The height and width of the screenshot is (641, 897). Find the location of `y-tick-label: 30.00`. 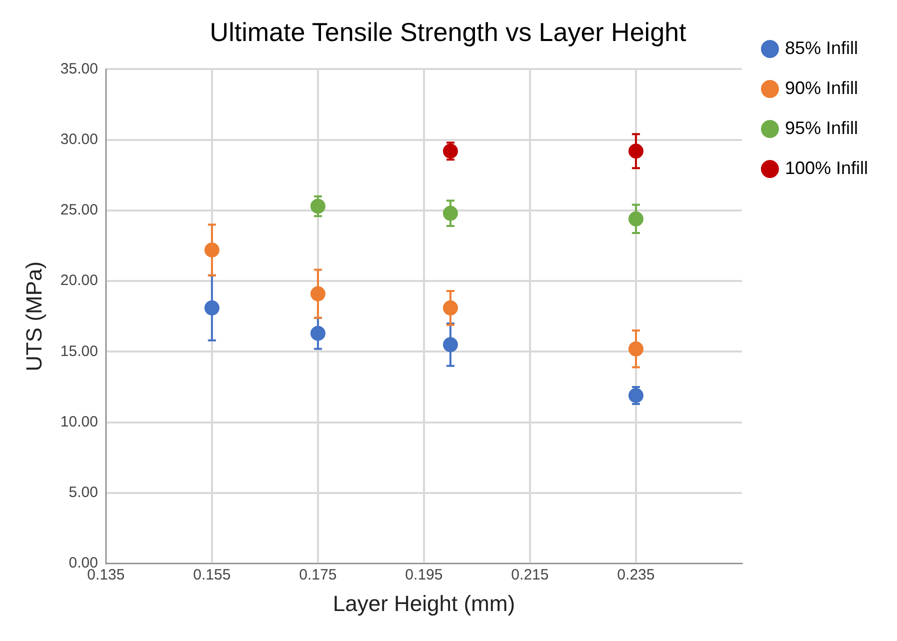

y-tick-label: 30.00 is located at coordinates (79, 139).